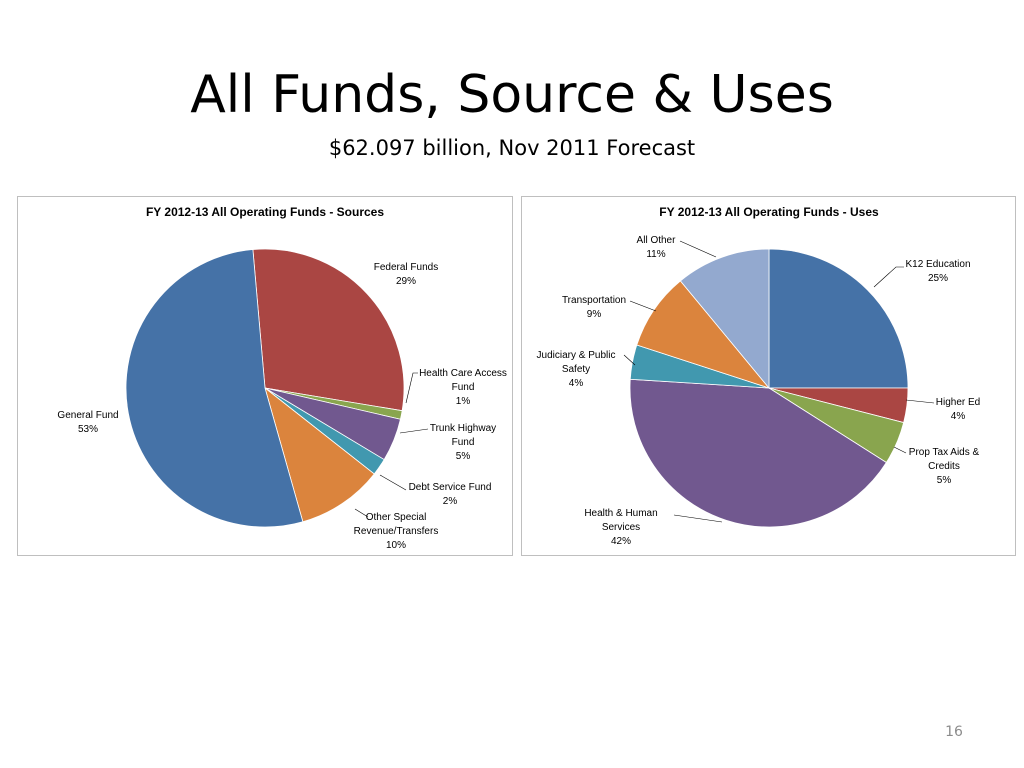 Image resolution: width=1024 pixels, height=768 pixels. Describe the element at coordinates (838, 318) in the screenshot. I see `uses-slice-k12-education` at that location.